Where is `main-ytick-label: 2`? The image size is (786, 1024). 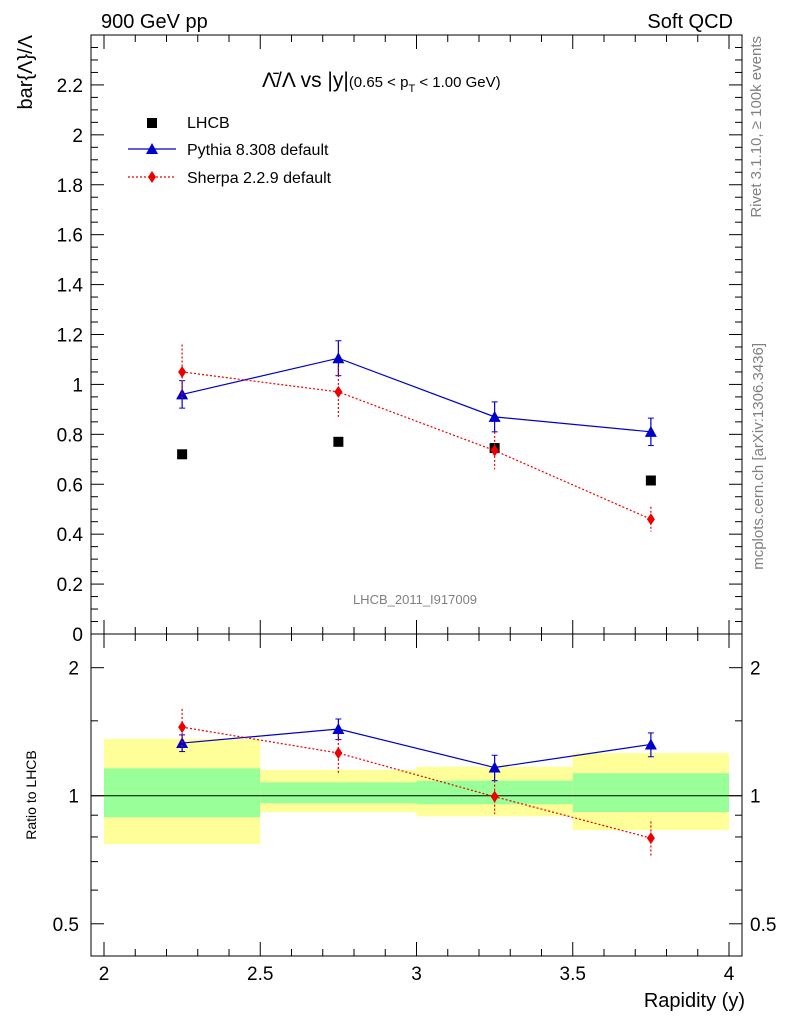
main-ytick-label: 2 is located at coordinates (77, 136).